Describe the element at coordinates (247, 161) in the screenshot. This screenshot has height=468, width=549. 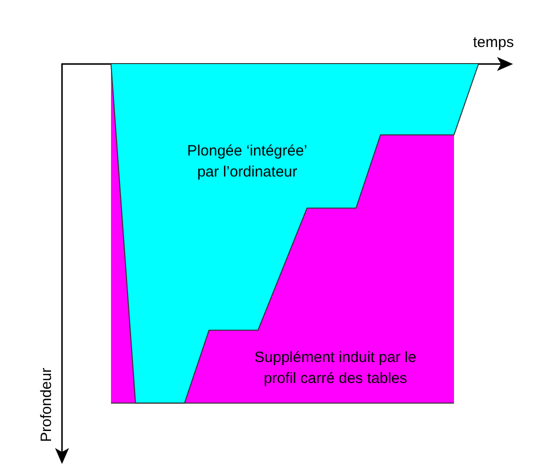
I see `annotation: Plongée ‘intégrée’ par l’ordinateur` at that location.